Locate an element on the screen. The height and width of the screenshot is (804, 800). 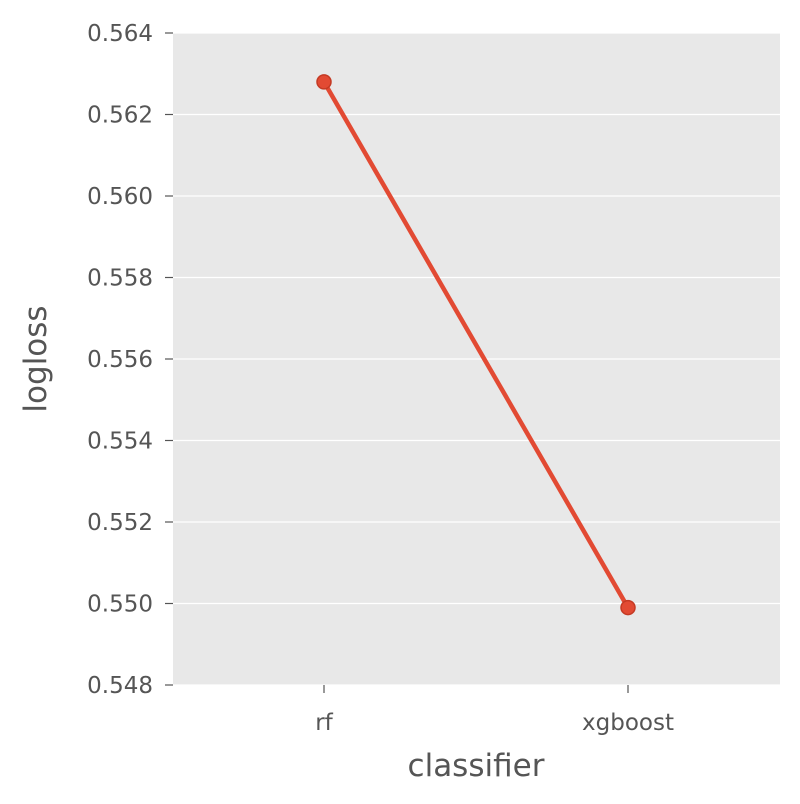
y-tick-label: 0.548 is located at coordinates (120, 686).